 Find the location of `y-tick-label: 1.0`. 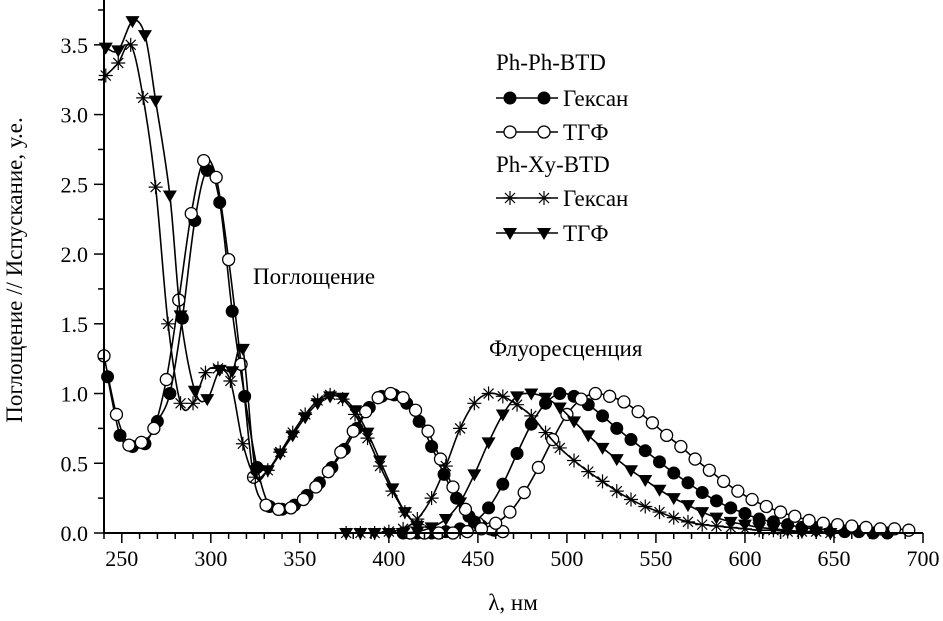

y-tick-label: 1.0 is located at coordinates (75, 394).